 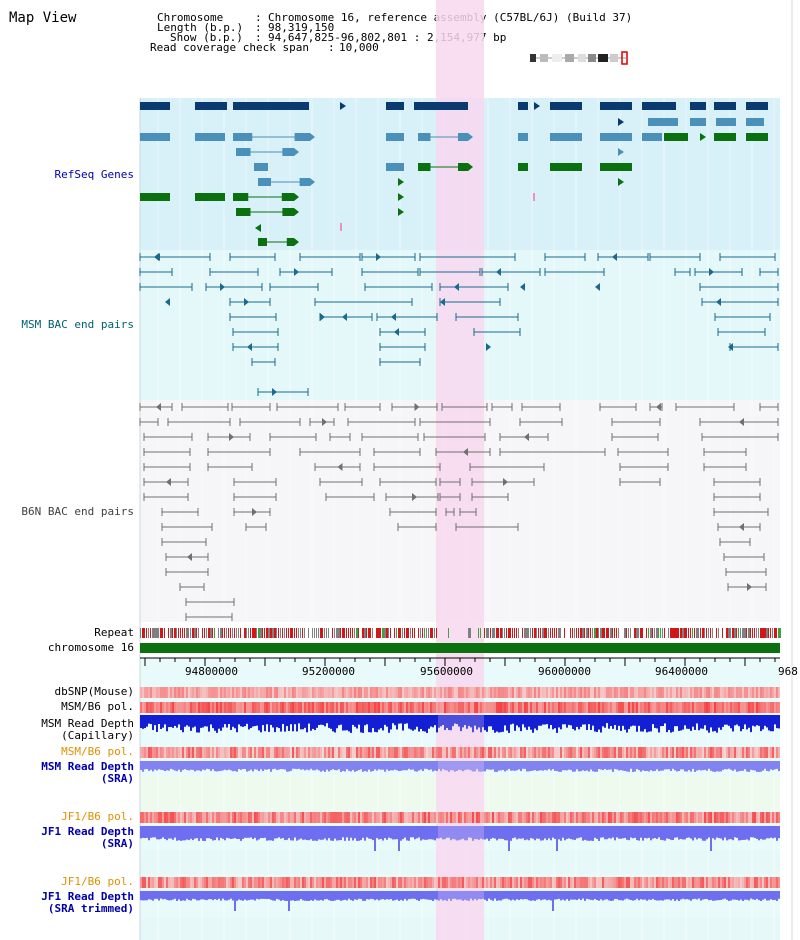 I want to click on track-label-msm-depth-cap-1: MSM Read Depth, so click(x=87, y=723).